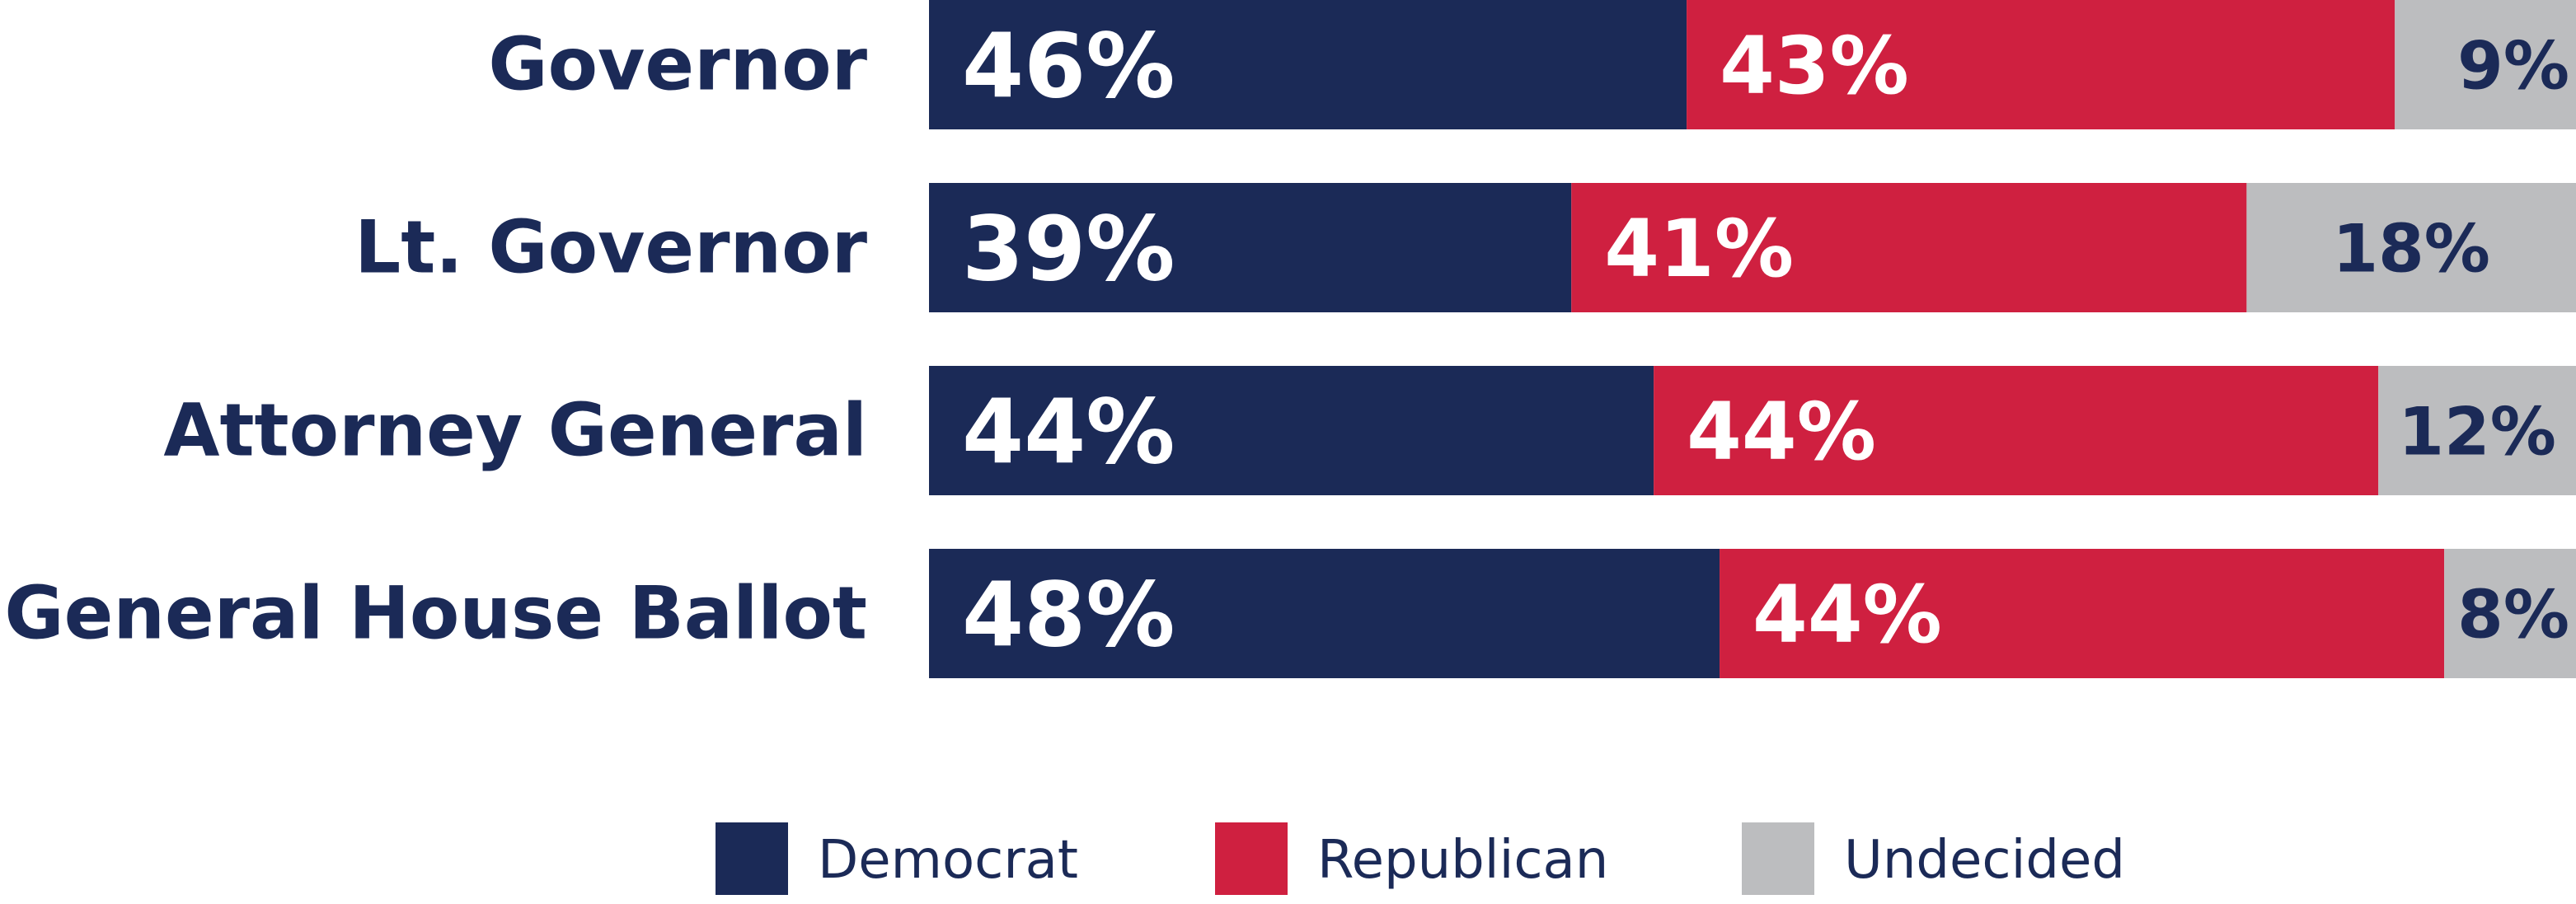 This screenshot has width=2576, height=904. I want to click on data-label-democrat: 44%, so click(1069, 432).